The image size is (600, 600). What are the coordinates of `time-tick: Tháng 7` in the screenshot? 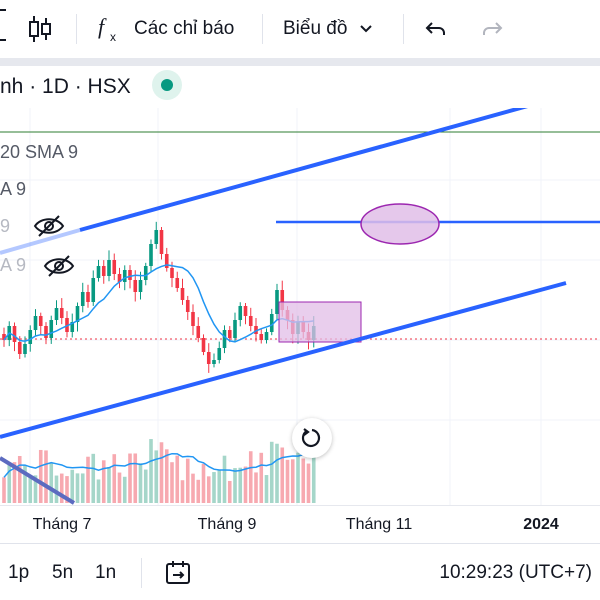 It's located at (62, 524).